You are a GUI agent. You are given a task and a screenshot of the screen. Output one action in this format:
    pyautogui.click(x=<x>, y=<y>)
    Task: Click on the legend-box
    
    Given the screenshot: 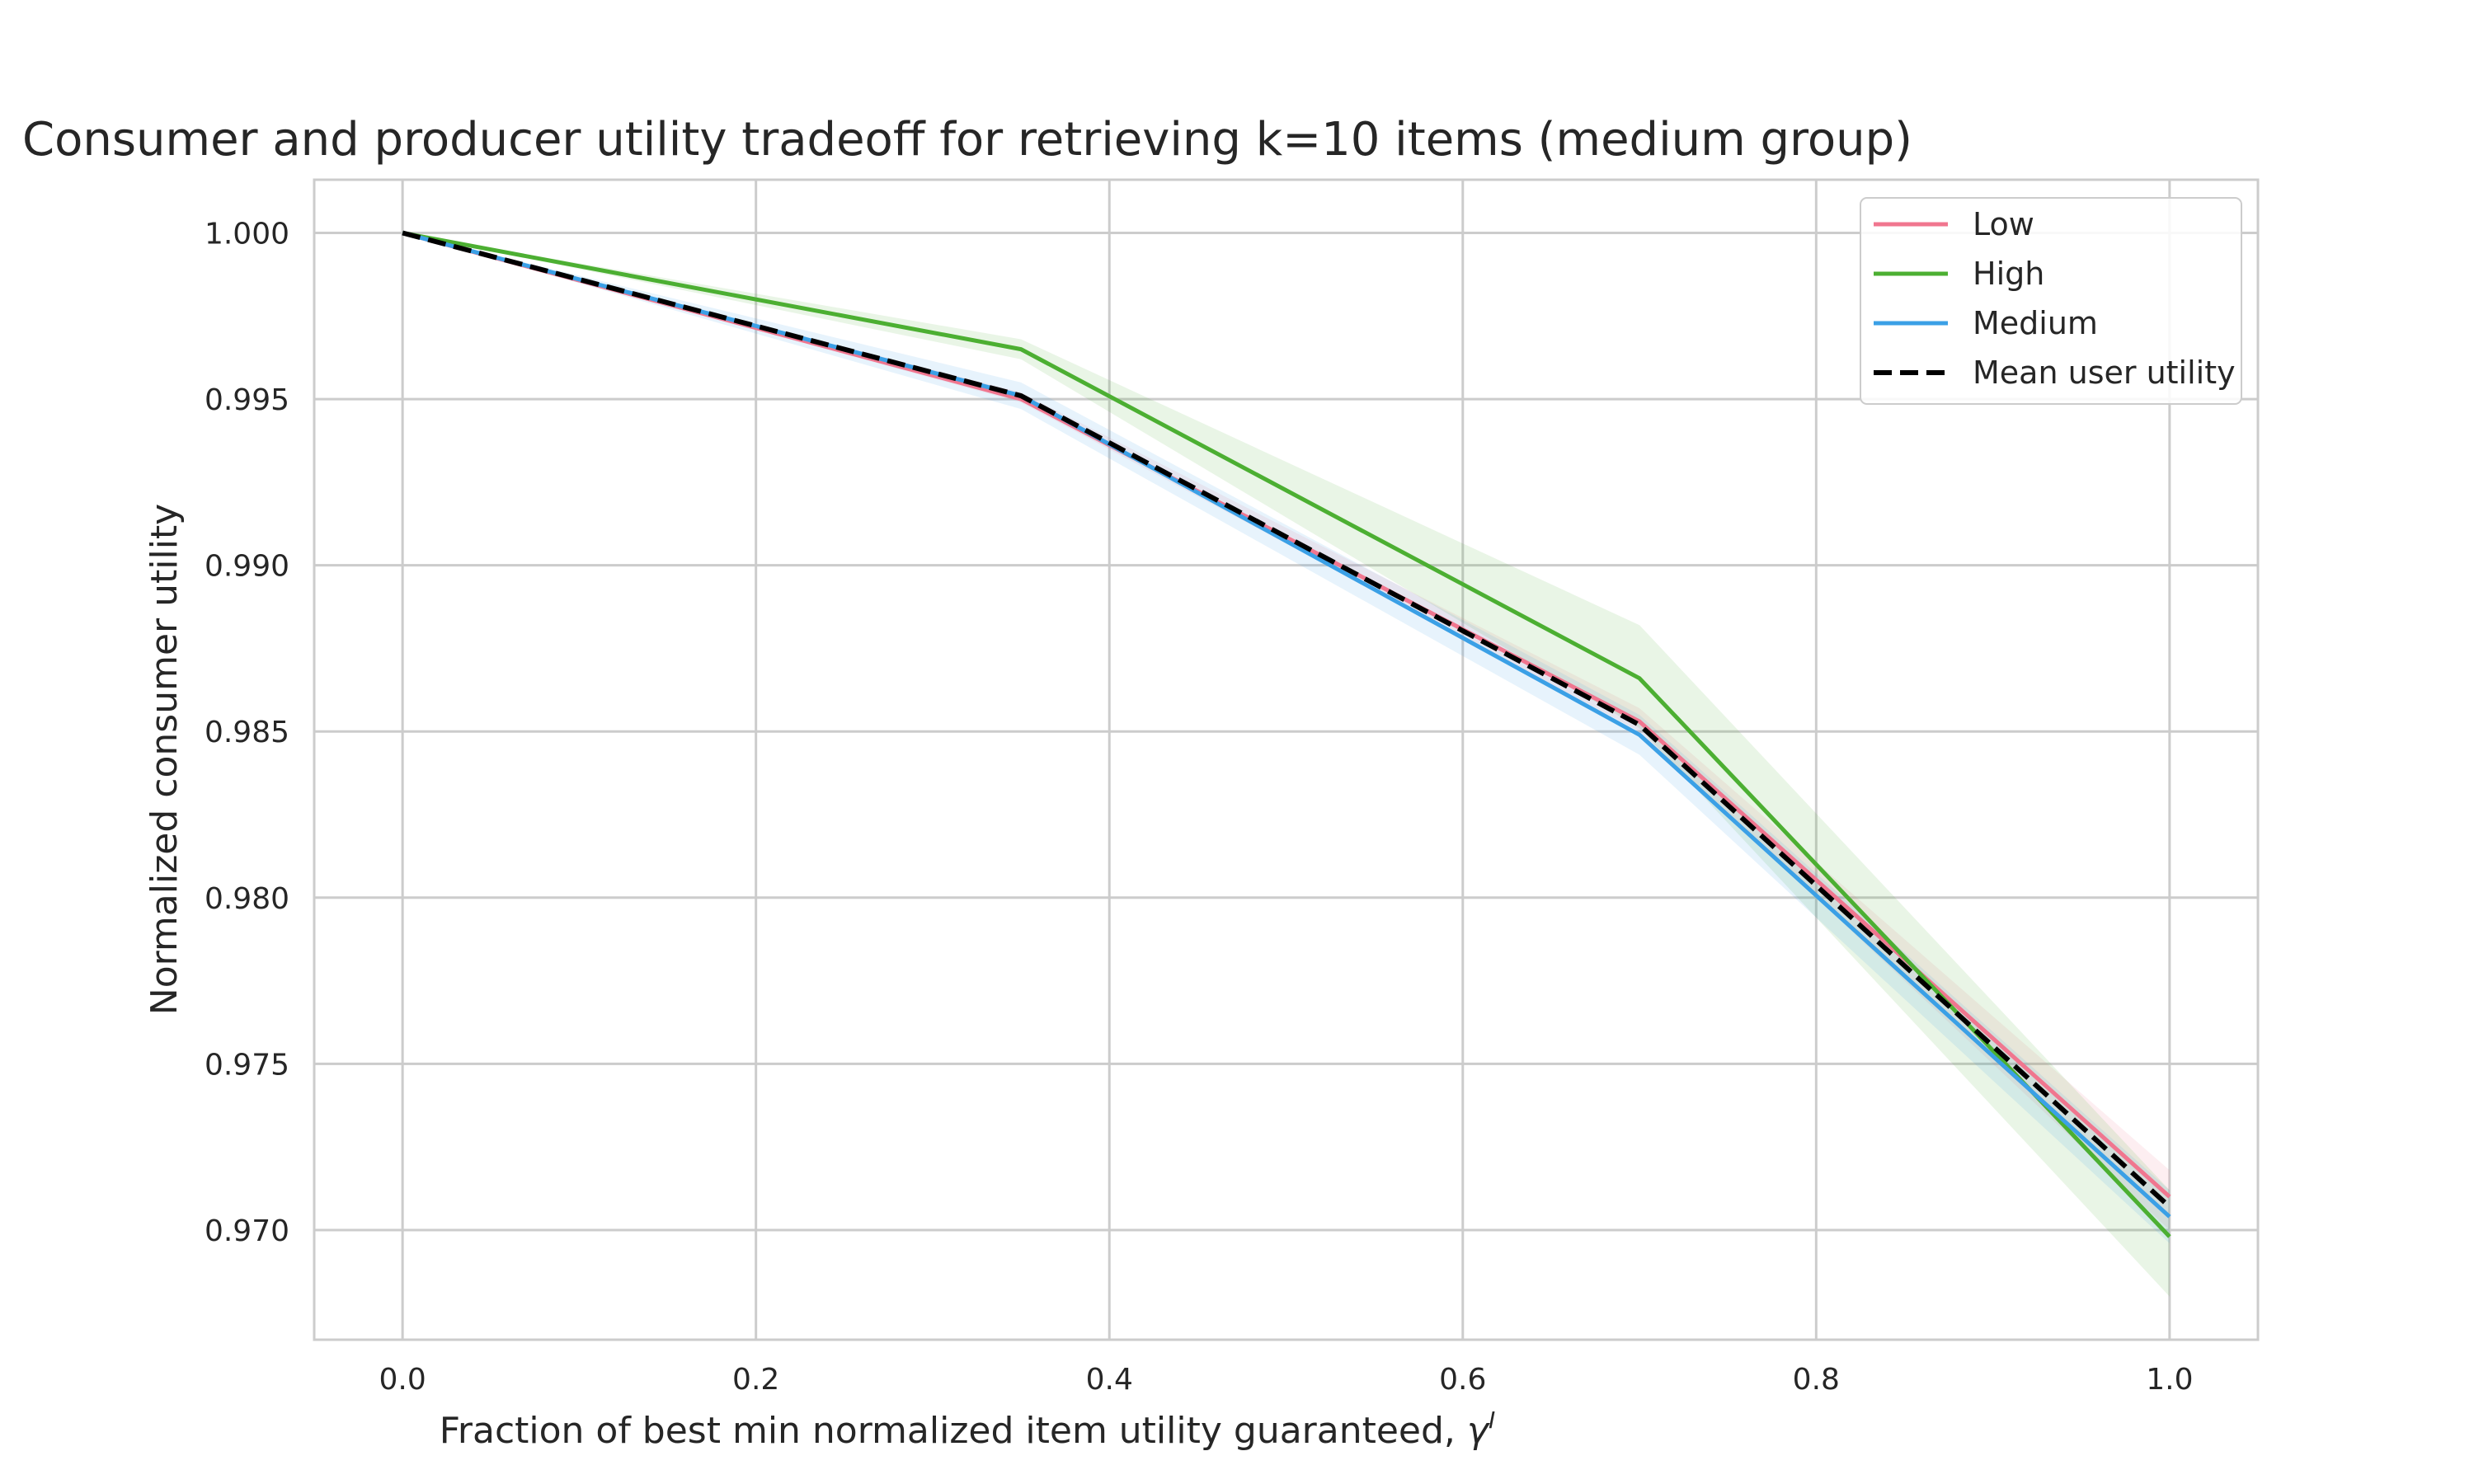 What is the action you would take?
    pyautogui.click(x=2051, y=301)
    